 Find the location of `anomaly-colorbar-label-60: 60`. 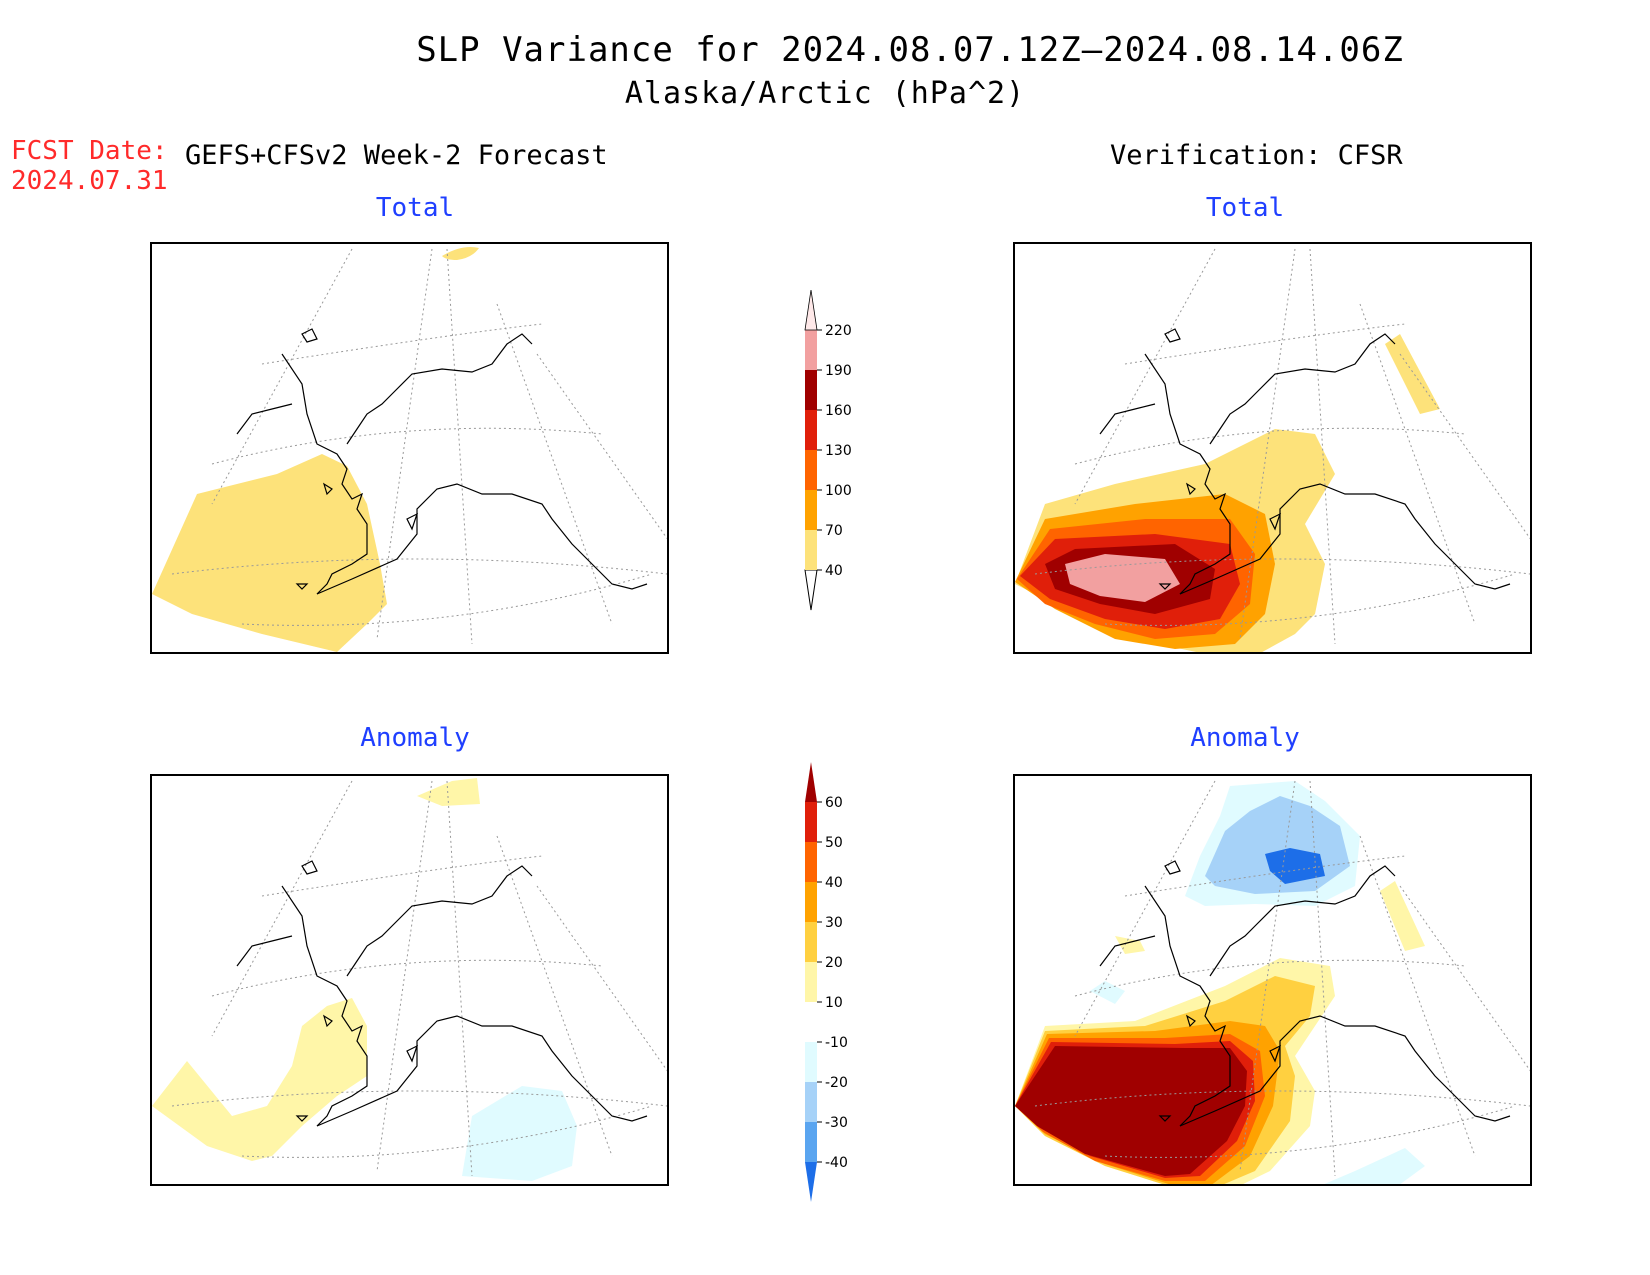

anomaly-colorbar-label-60: 60 is located at coordinates (834, 803).